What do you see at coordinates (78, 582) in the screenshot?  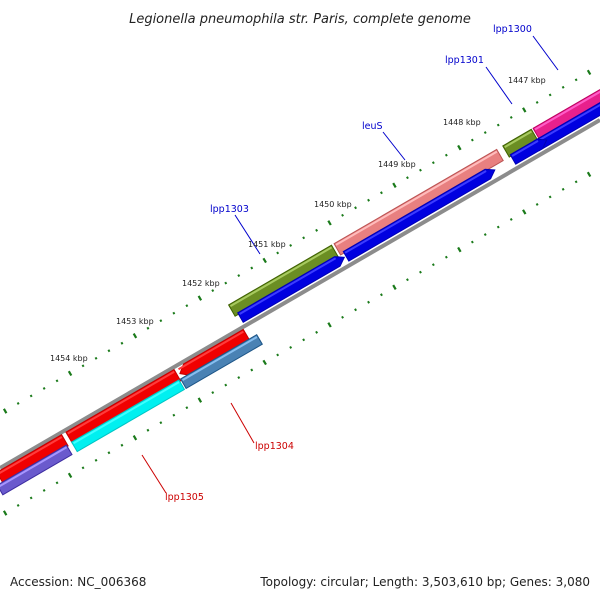 I see `accession-text: Accession: NC_006368` at bounding box center [78, 582].